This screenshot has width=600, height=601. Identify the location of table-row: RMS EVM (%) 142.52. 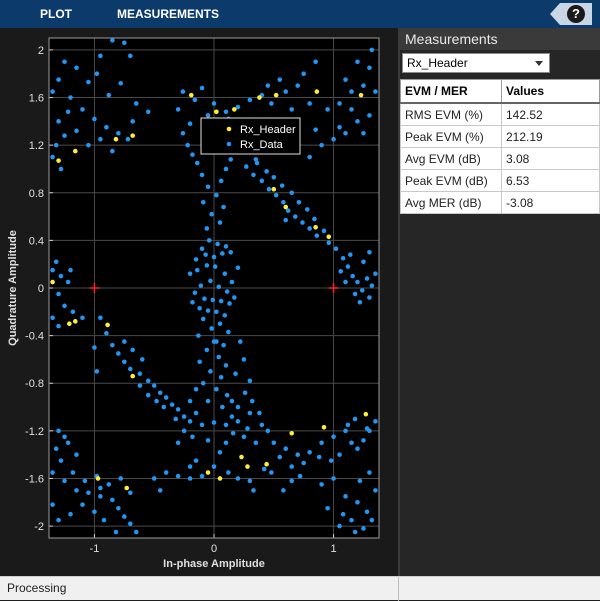
(500, 114).